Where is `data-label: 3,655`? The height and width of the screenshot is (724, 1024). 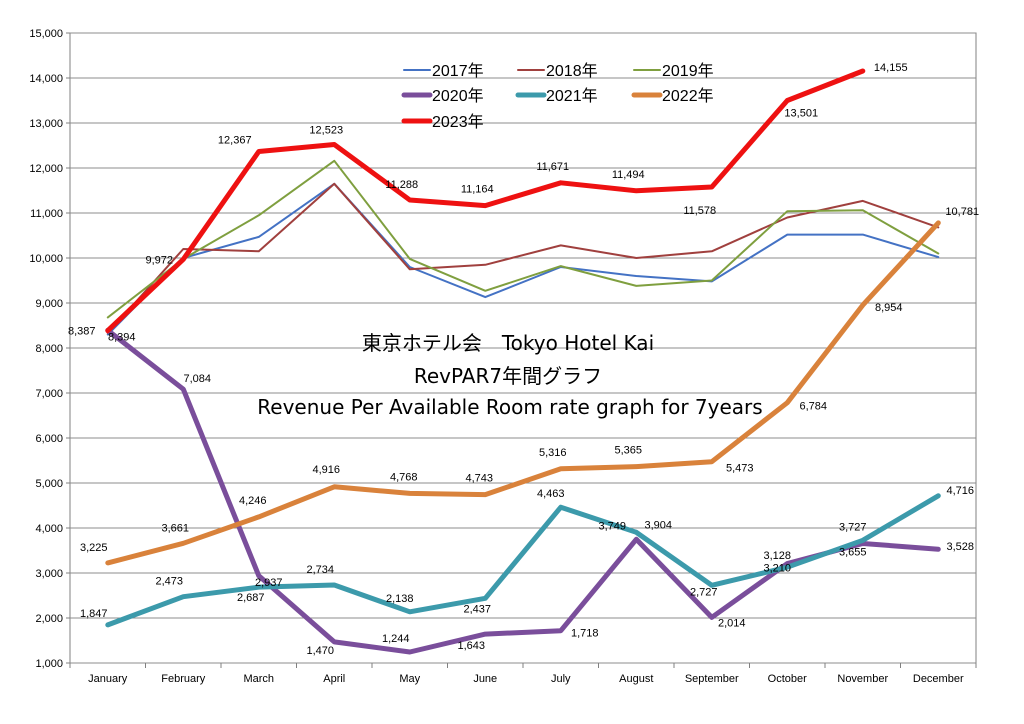 data-label: 3,655 is located at coordinates (853, 553).